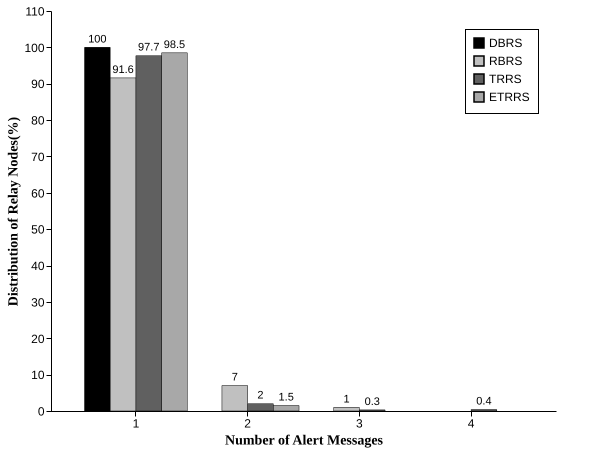 This screenshot has width=614, height=468. Describe the element at coordinates (123, 70) in the screenshot. I see `data-label: 91.6` at that location.